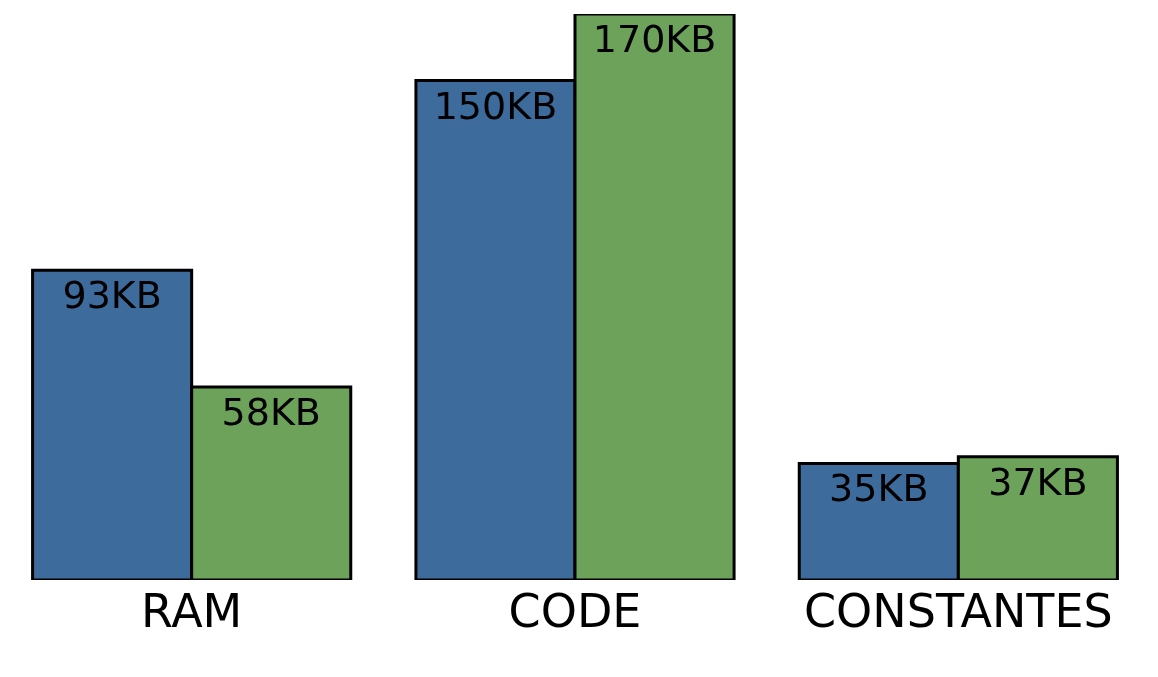 Image resolution: width=1158 pixels, height=677 pixels. I want to click on data-label: 37KB, so click(1038, 481).